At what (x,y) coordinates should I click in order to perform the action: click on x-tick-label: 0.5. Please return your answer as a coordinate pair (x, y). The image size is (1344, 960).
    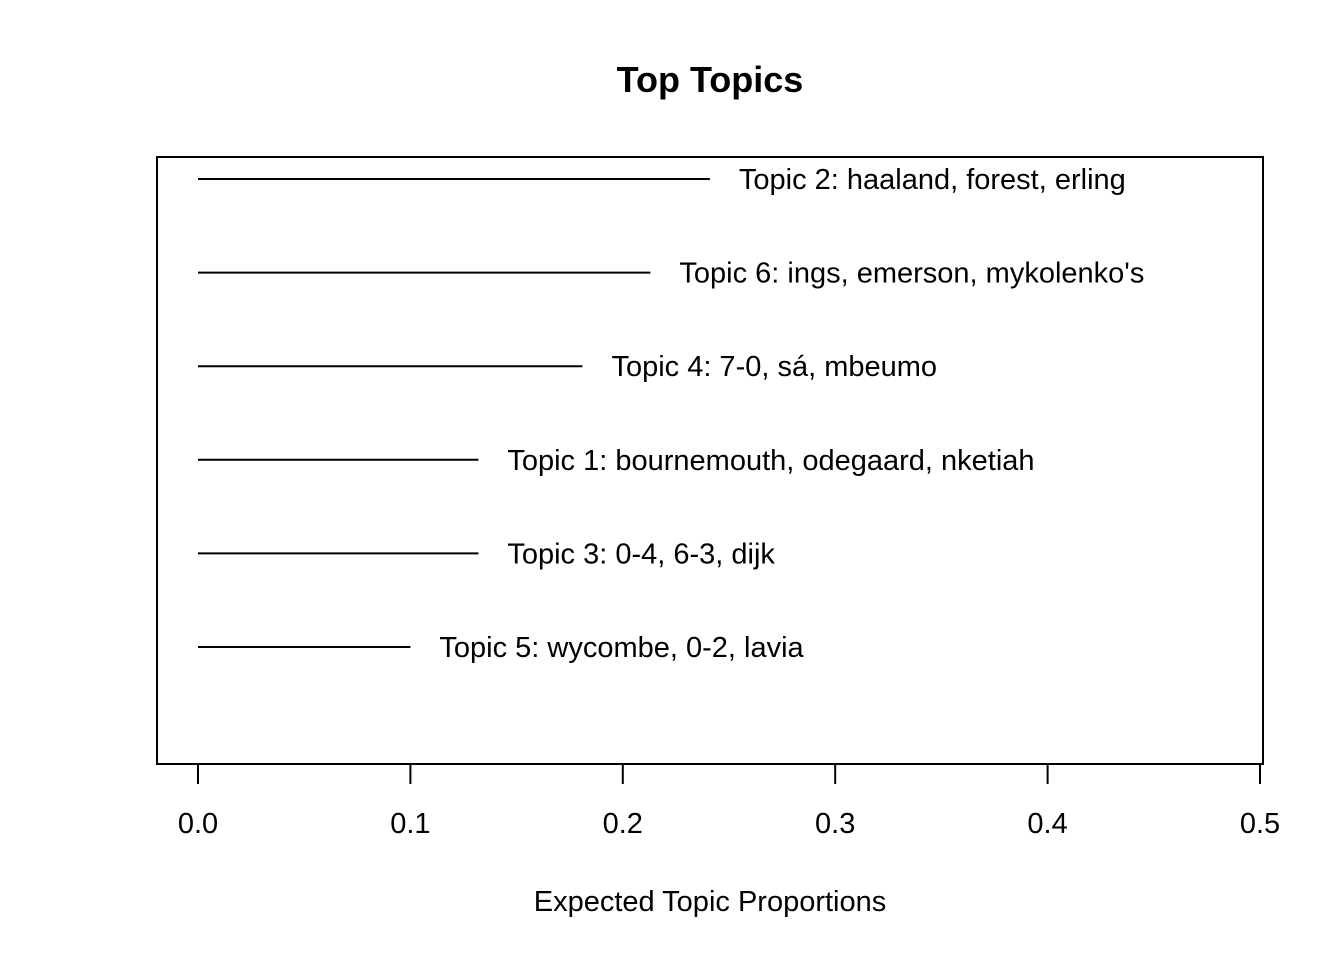
    Looking at the image, I should click on (1260, 824).